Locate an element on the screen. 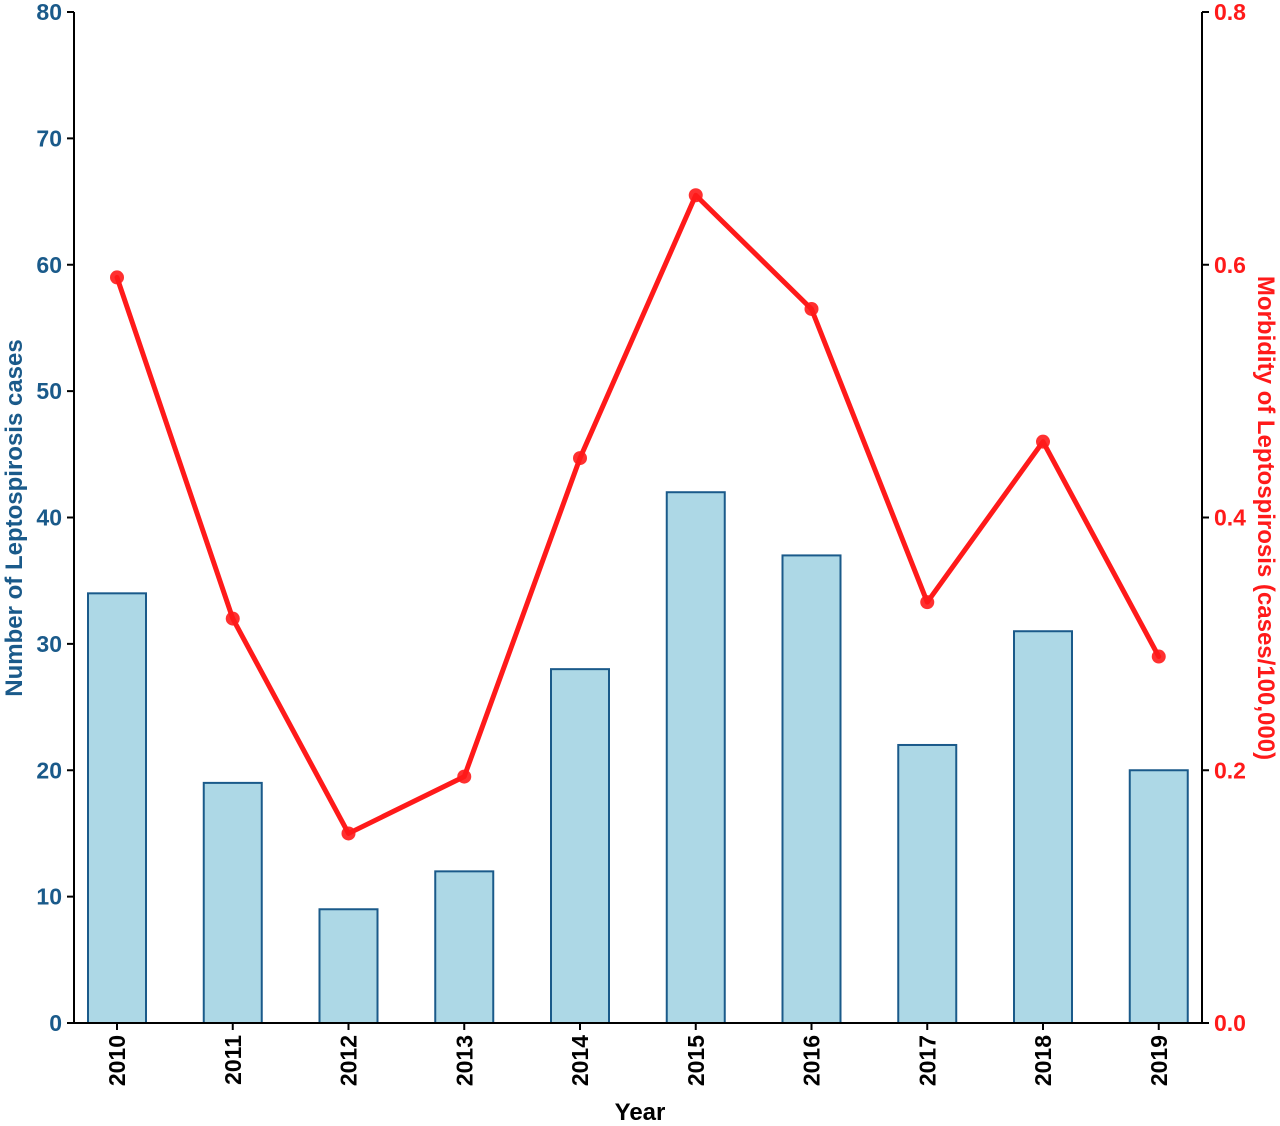 Image resolution: width=1280 pixels, height=1126 pixels. y-left-tick-label: 0 is located at coordinates (55, 1023).